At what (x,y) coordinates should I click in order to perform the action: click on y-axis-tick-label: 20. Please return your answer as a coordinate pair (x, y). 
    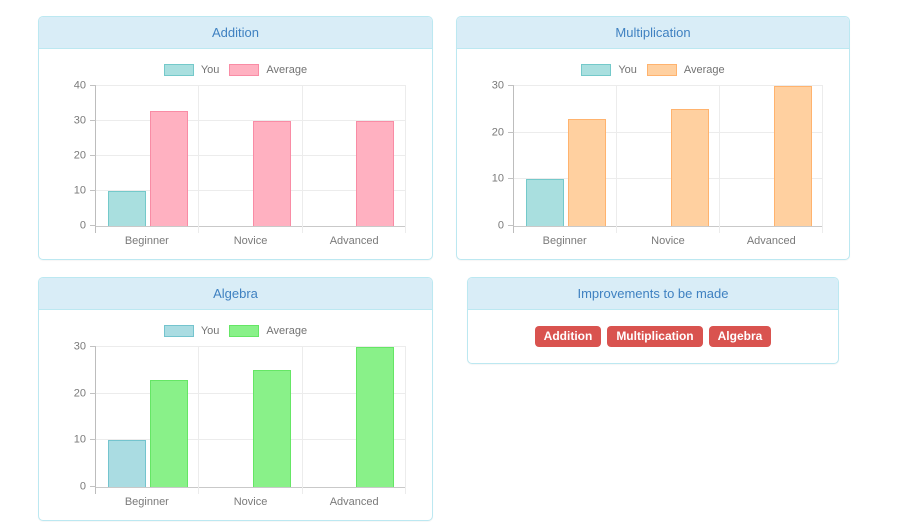
    Looking at the image, I should click on (79, 155).